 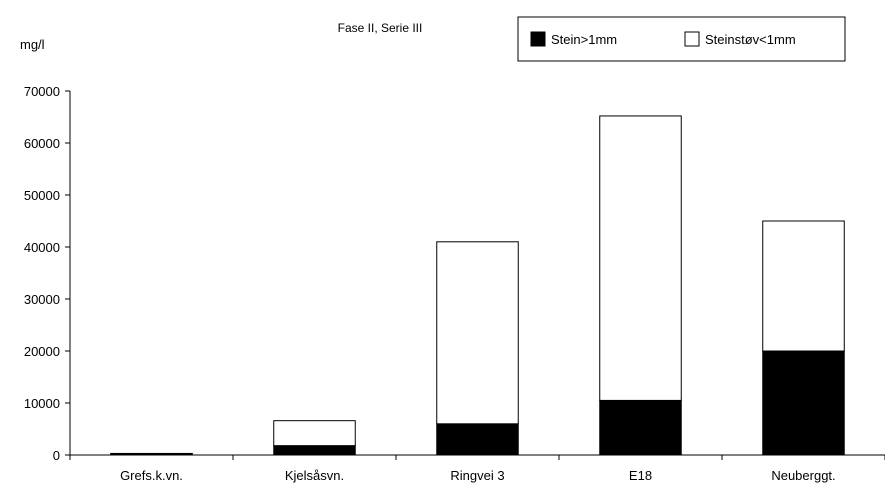 I want to click on x-category-label: E18, so click(x=640, y=475).